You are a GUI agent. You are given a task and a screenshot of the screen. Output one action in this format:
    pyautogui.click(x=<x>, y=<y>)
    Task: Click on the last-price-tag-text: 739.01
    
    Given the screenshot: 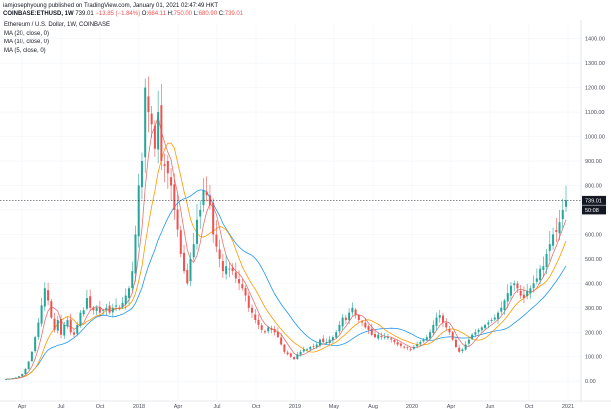 What is the action you would take?
    pyautogui.click(x=593, y=201)
    